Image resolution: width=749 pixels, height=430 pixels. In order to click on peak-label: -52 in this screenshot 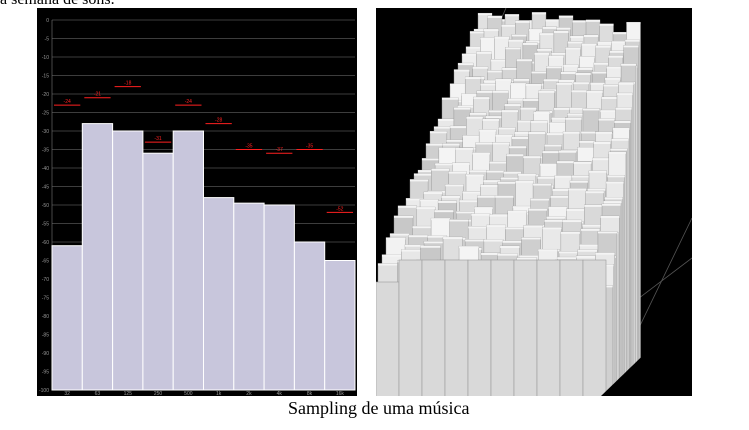, I will do `click(339, 209)`.